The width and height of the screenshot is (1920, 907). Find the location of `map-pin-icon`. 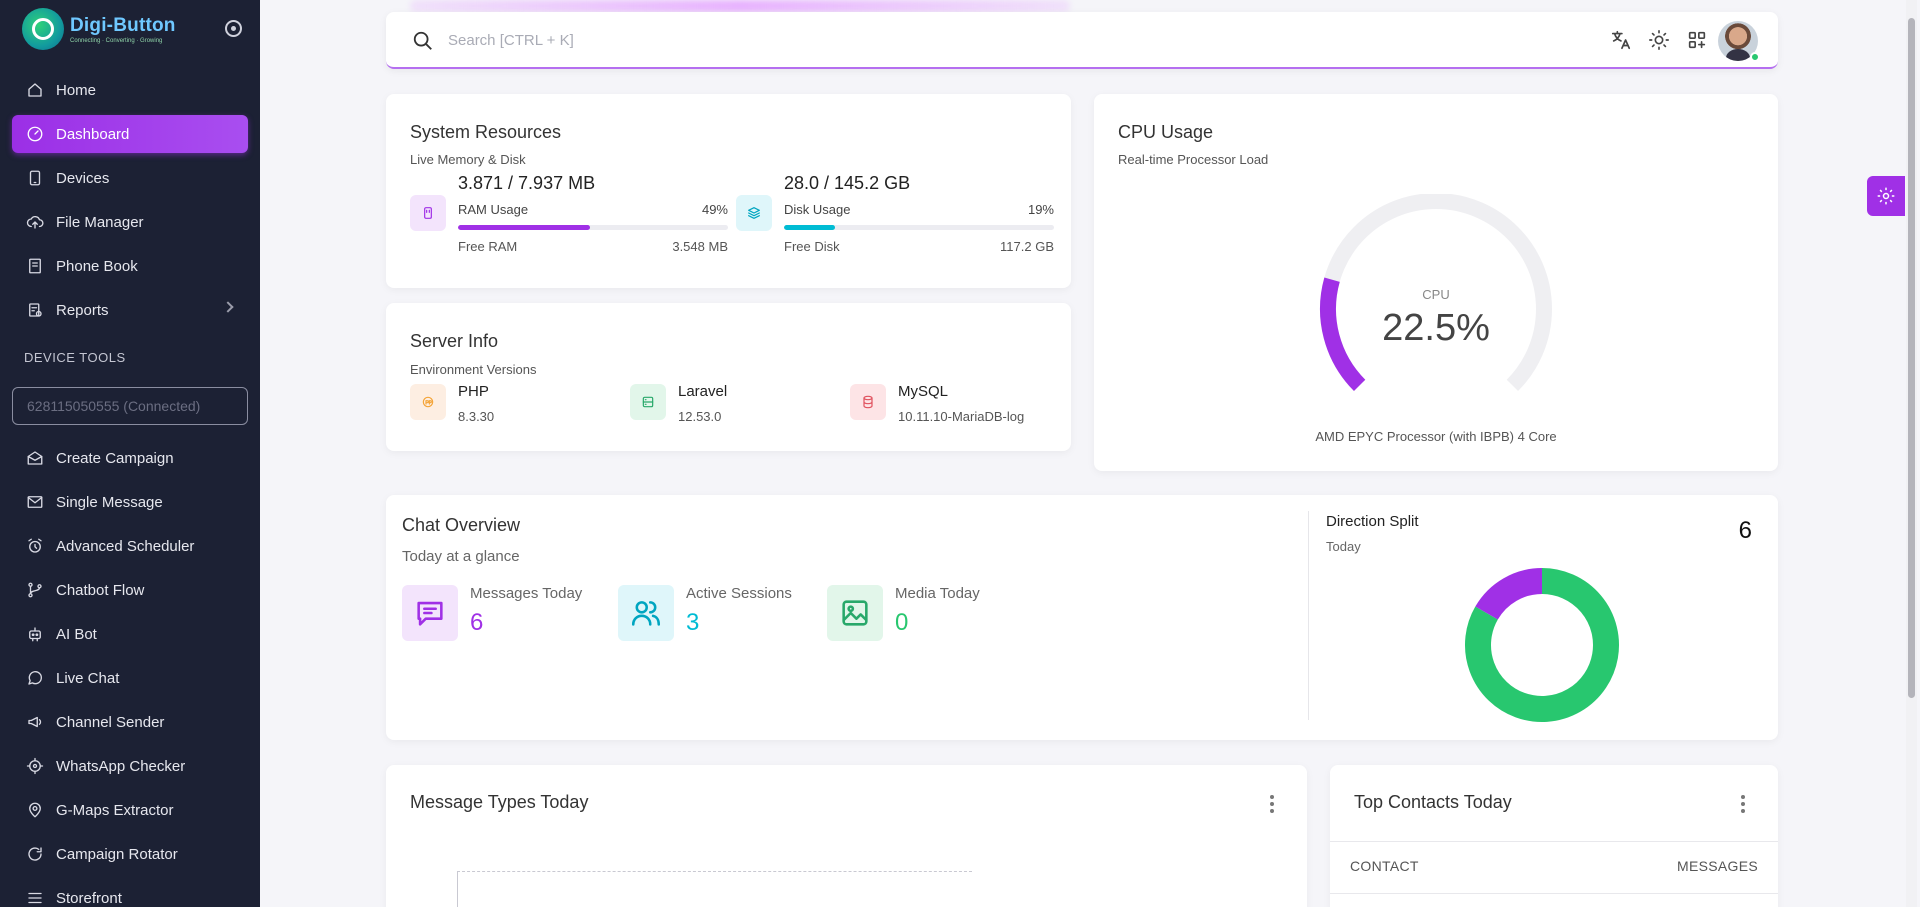

map-pin-icon is located at coordinates (35, 810).